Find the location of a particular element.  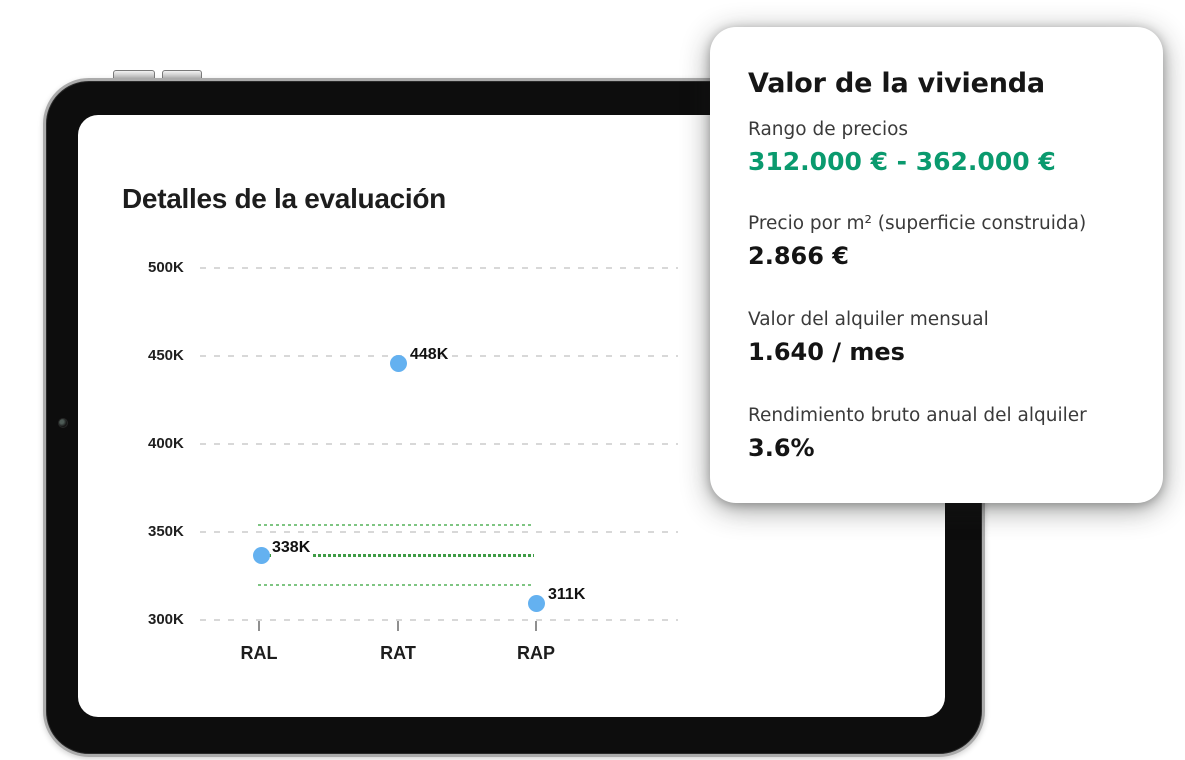

x-axis-label-rap: RAP is located at coordinates (535, 653).